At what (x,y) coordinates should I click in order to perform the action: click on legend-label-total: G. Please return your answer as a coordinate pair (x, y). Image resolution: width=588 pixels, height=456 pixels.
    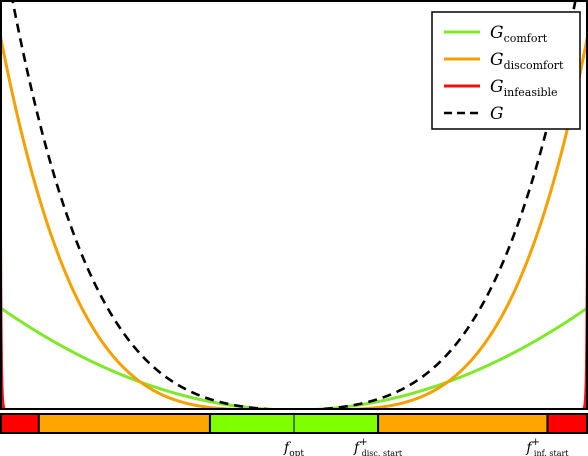
    Looking at the image, I should click on (497, 114).